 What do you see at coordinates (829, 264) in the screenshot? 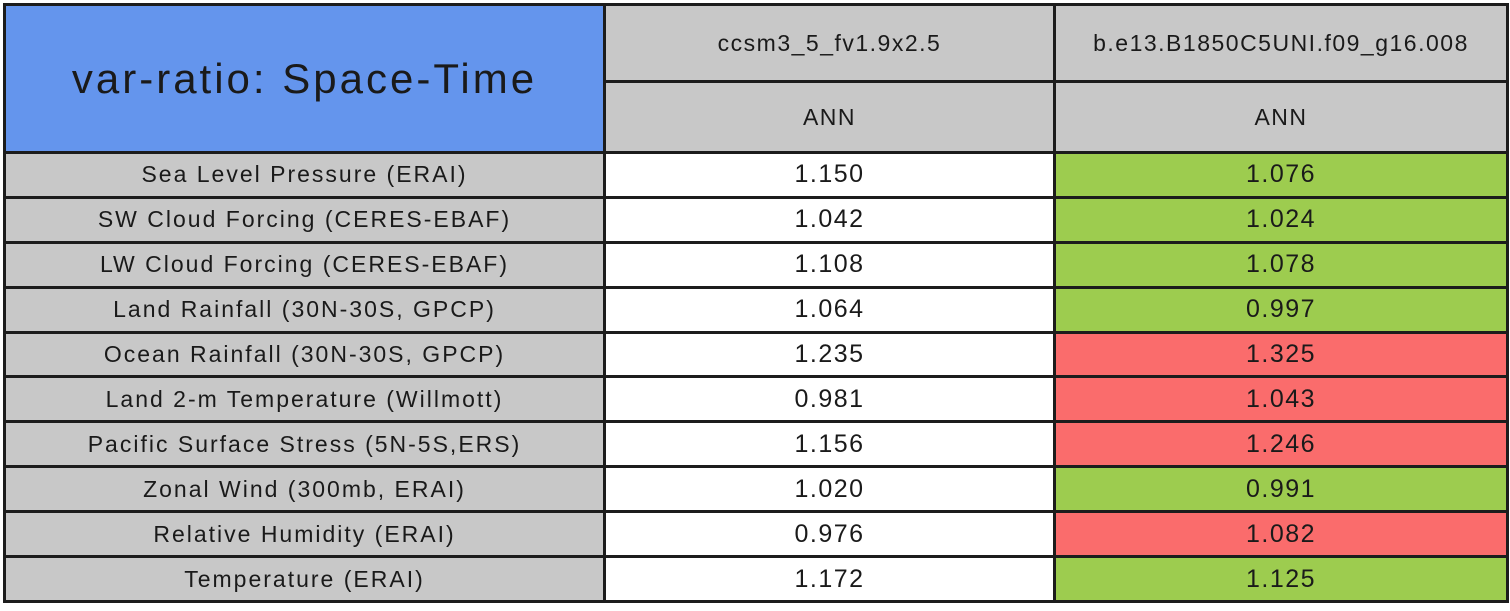
I see `value-cell-model-1: 1.108` at bounding box center [829, 264].